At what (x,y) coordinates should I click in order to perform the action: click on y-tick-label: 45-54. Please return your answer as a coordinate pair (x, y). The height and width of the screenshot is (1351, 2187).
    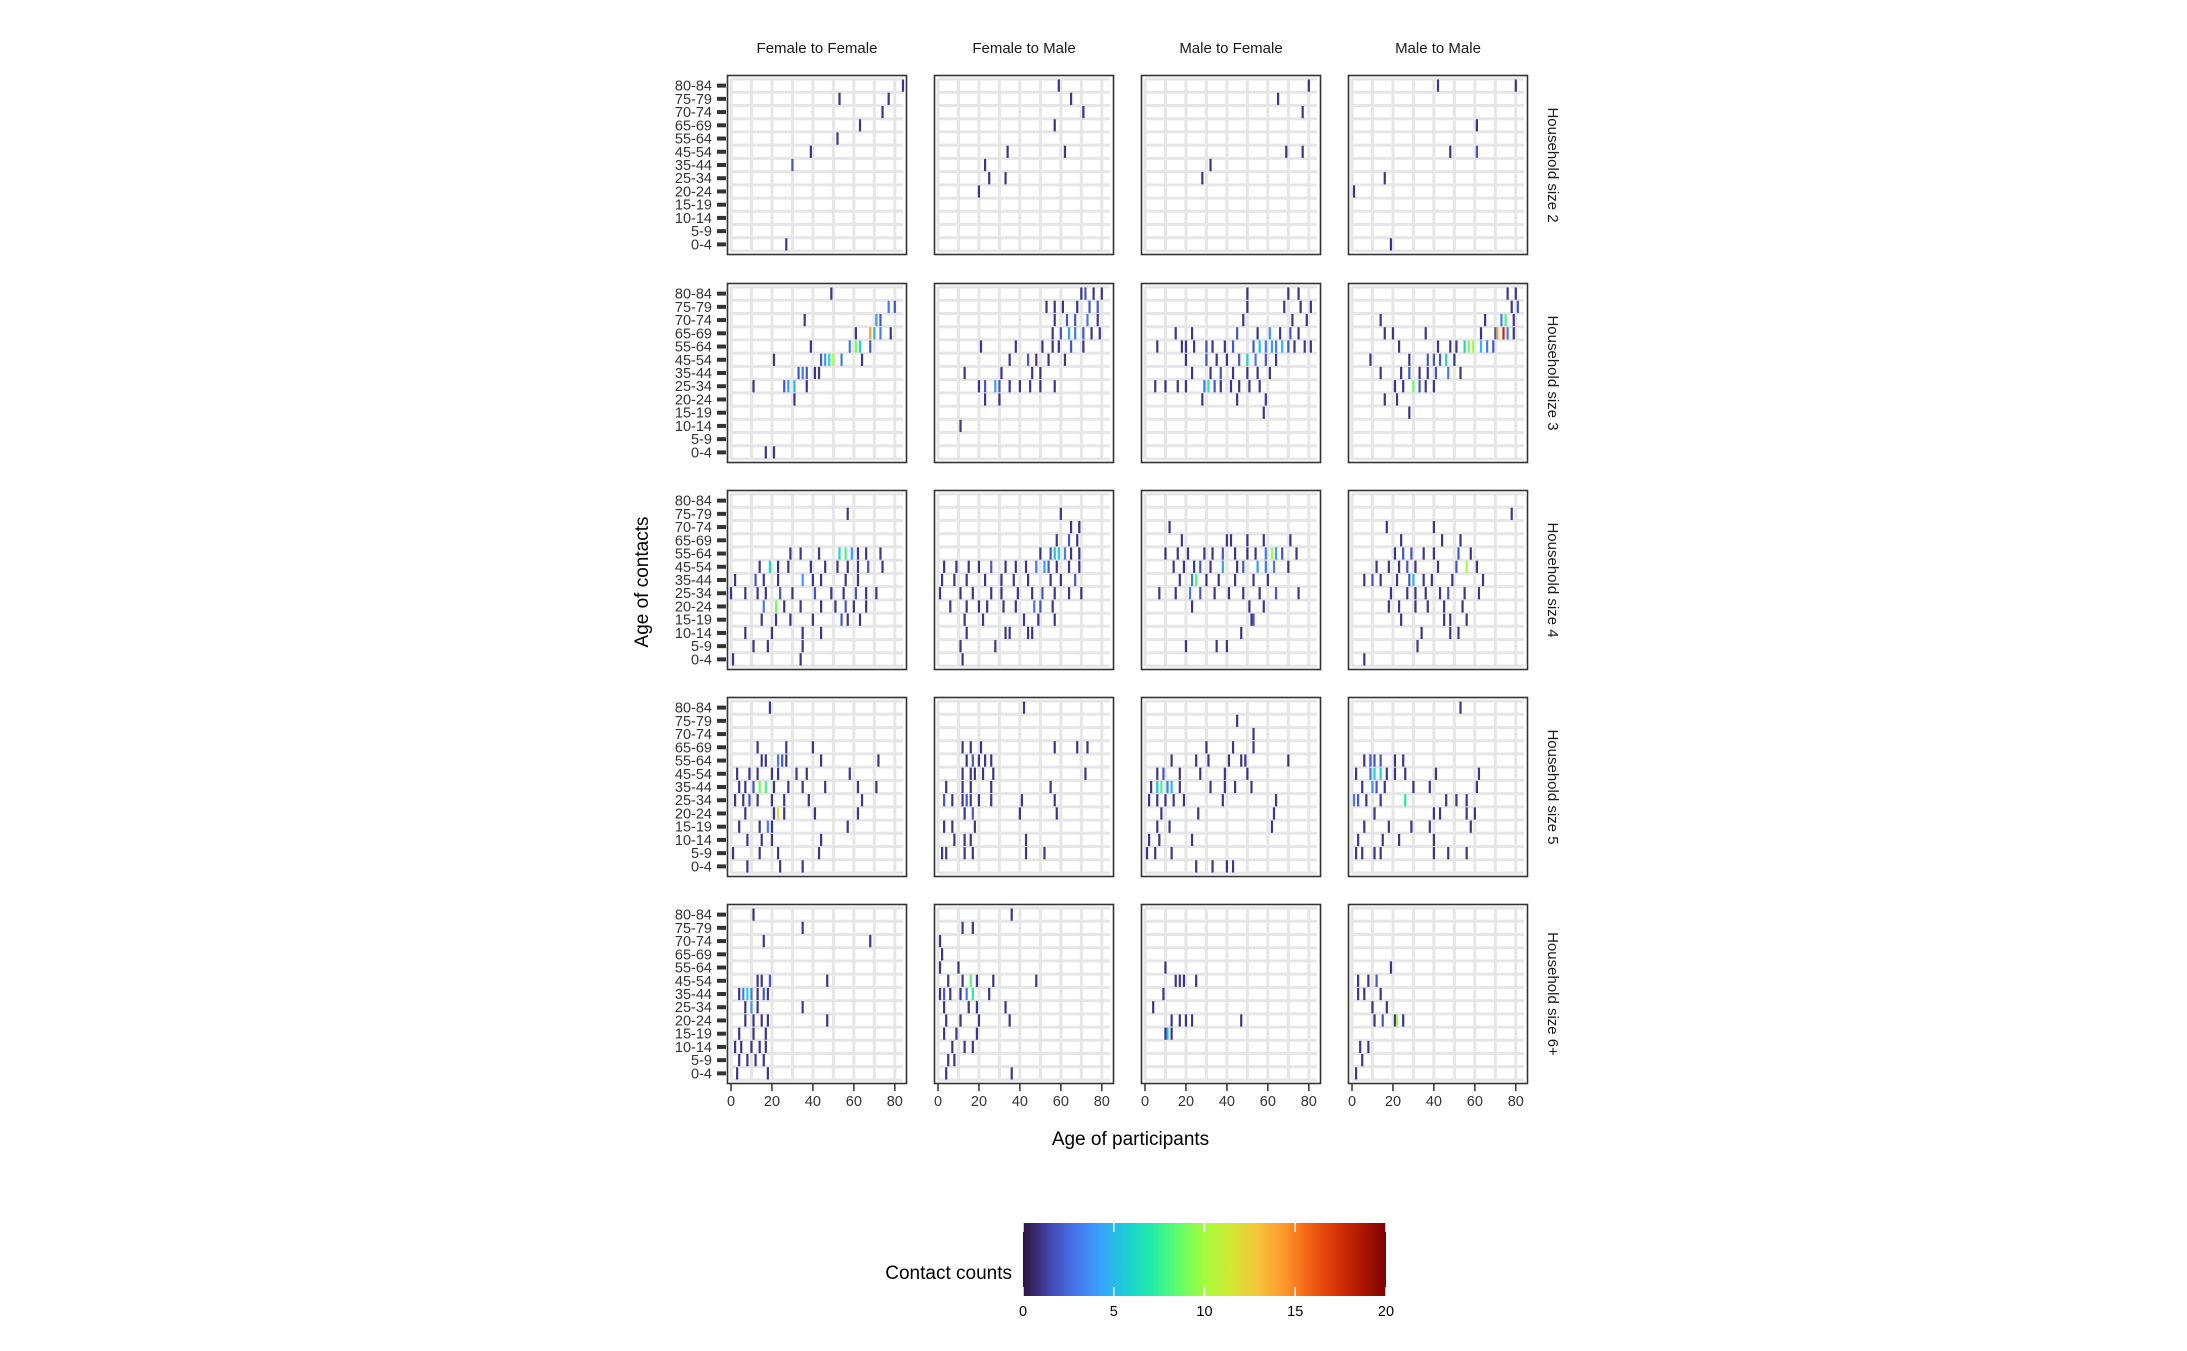
    Looking at the image, I should click on (693, 775).